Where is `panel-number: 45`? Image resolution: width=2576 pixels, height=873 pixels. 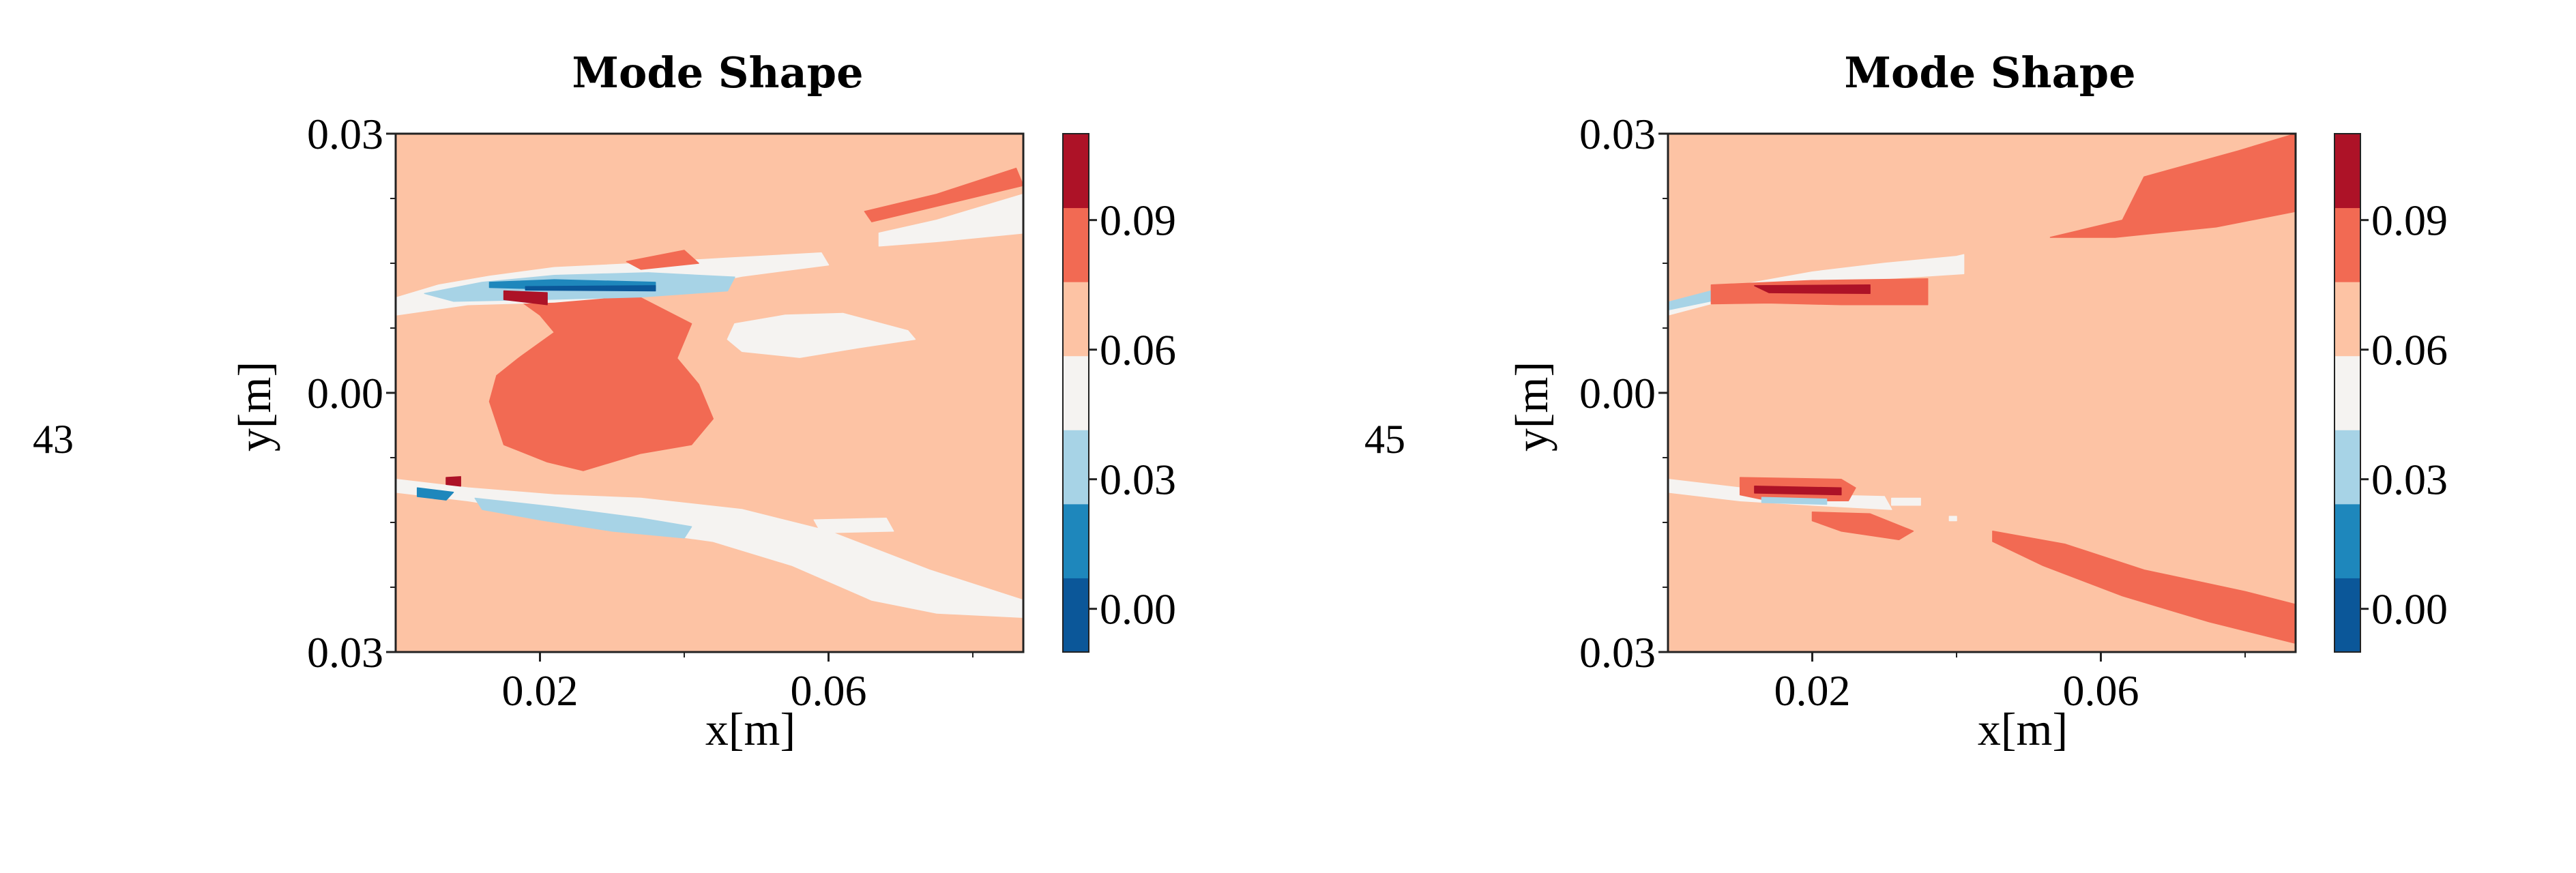 panel-number: 45 is located at coordinates (1384, 439).